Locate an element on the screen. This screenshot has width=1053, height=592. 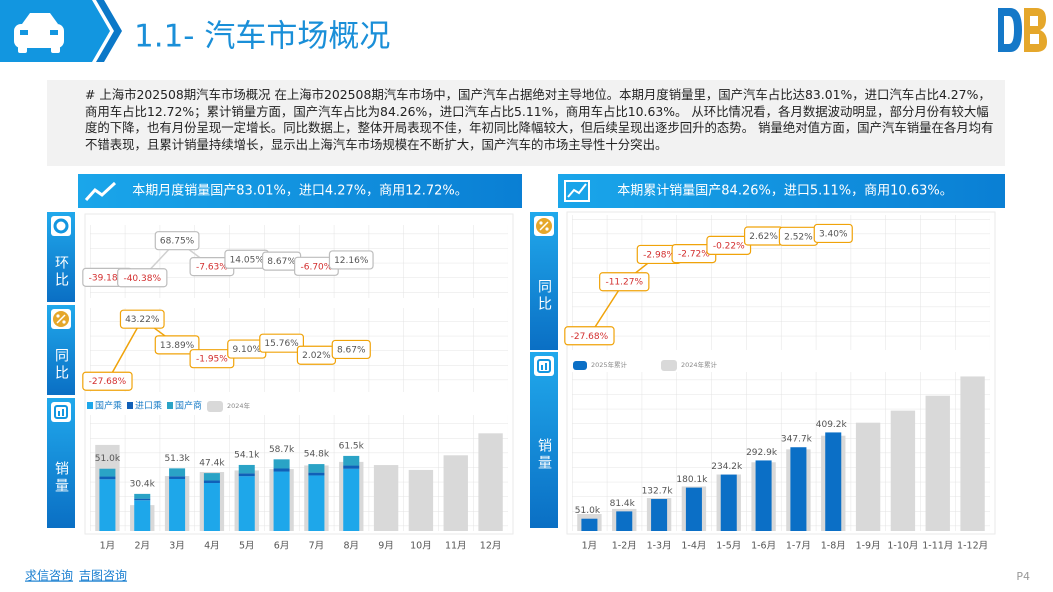
data-label: 2.62% is located at coordinates (763, 237).